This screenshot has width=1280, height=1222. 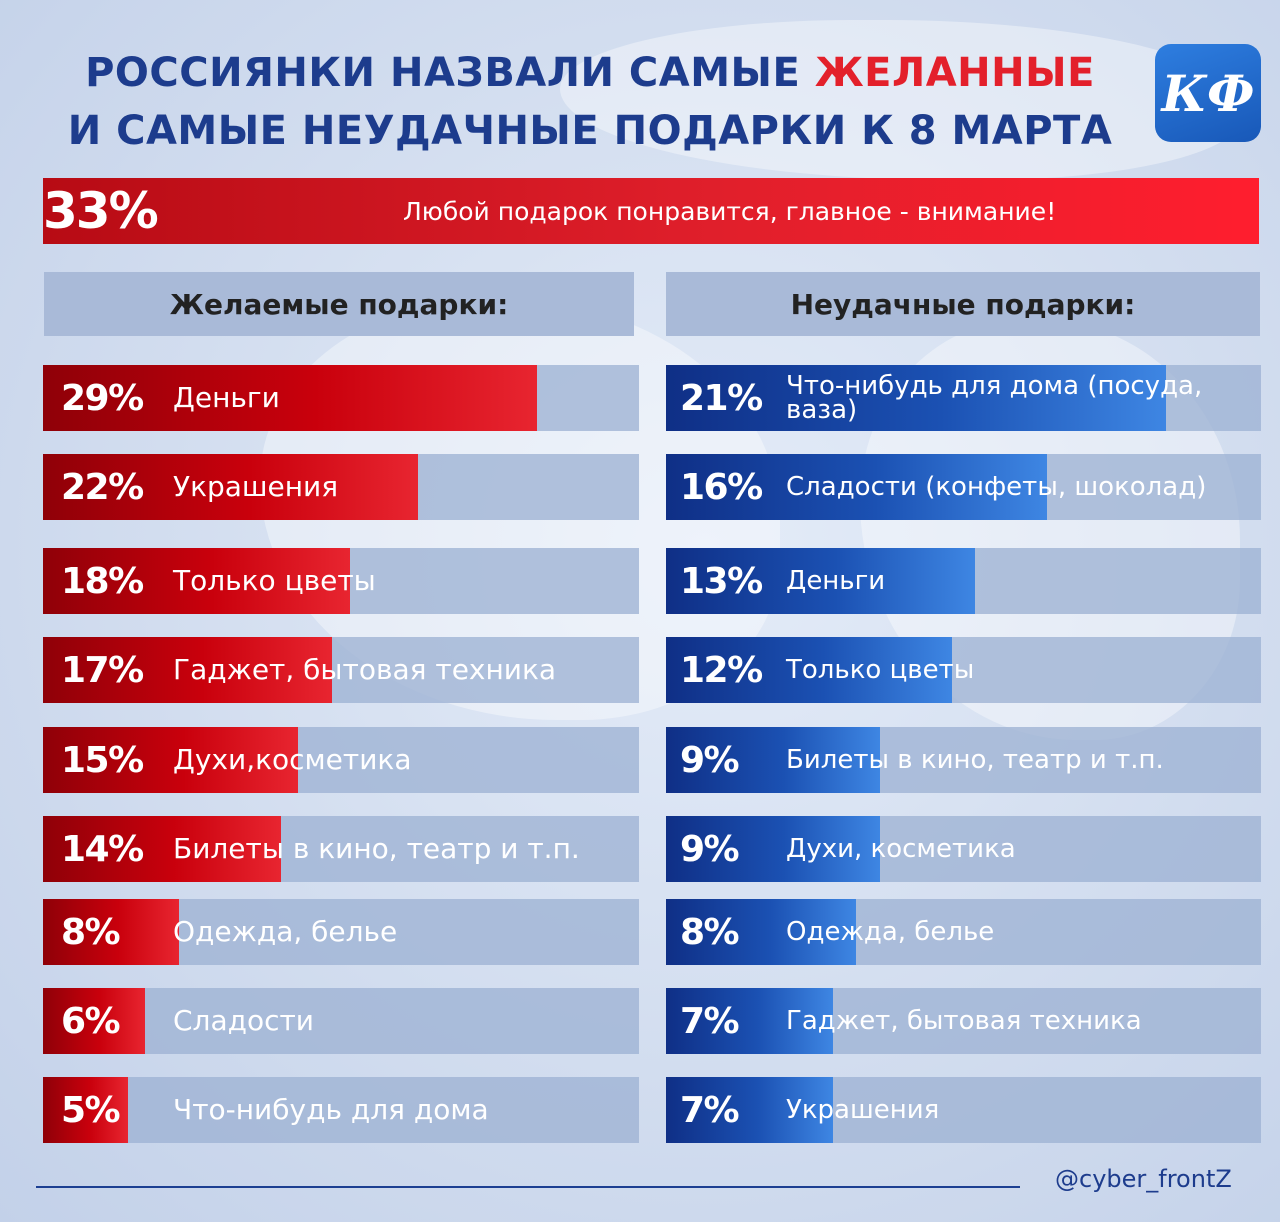 I want to click on desired-gift-category-label: Гаджет, бытовая техника, so click(x=365, y=669).